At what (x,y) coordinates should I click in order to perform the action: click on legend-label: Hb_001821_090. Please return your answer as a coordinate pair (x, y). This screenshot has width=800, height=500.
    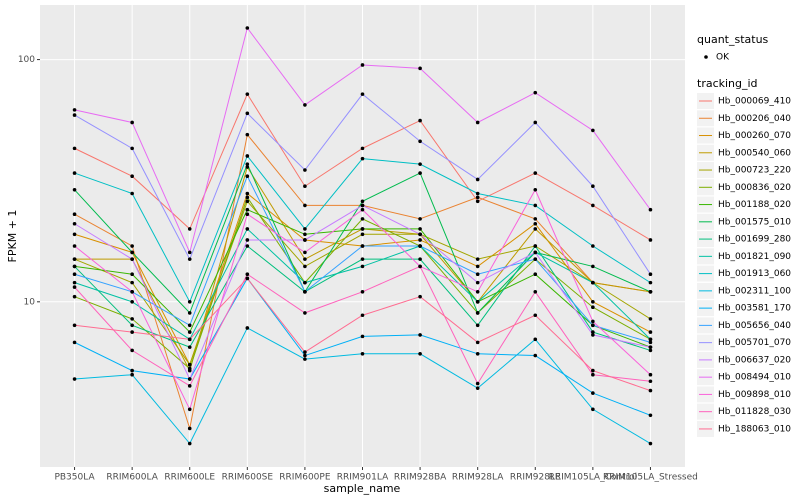
    Looking at the image, I should click on (754, 257).